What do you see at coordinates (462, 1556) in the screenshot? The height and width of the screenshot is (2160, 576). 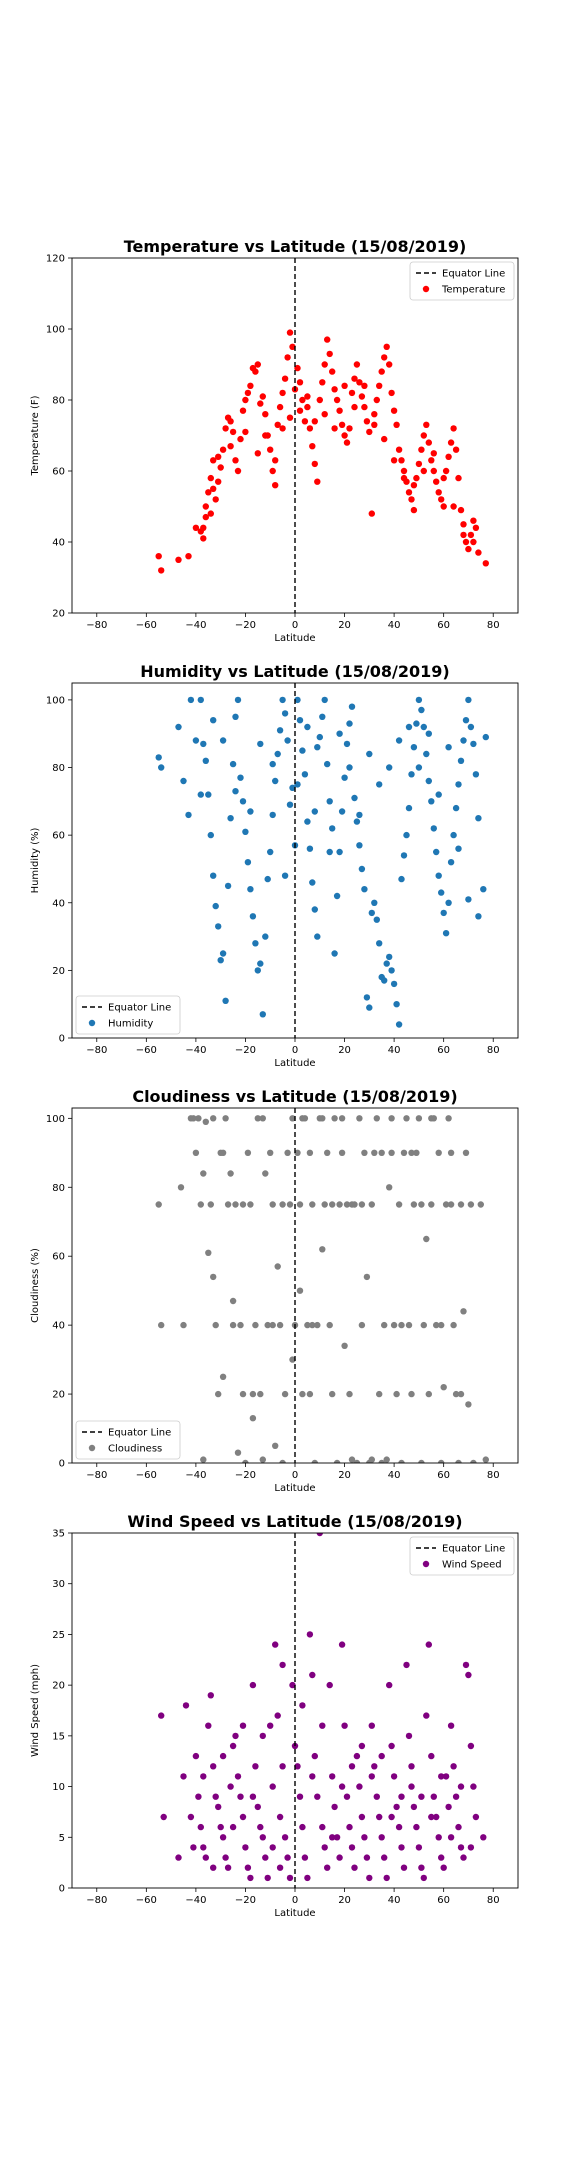 I see `legend-box` at bounding box center [462, 1556].